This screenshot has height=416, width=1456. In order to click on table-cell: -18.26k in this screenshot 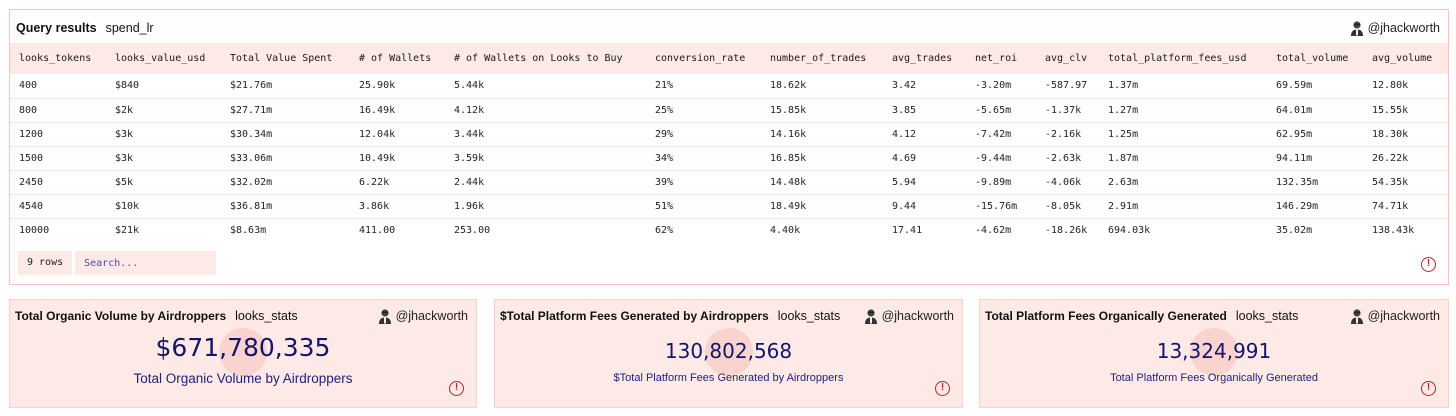, I will do `click(1067, 229)`.